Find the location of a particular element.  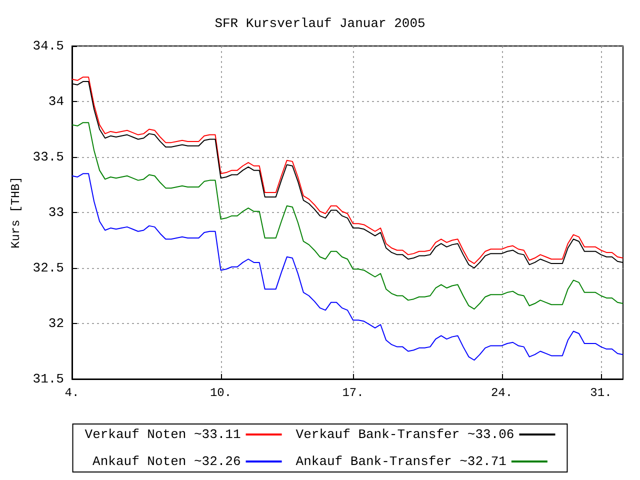

legend-label: Verkauf Bank-Transfer ~33.06 is located at coordinates (405, 434).